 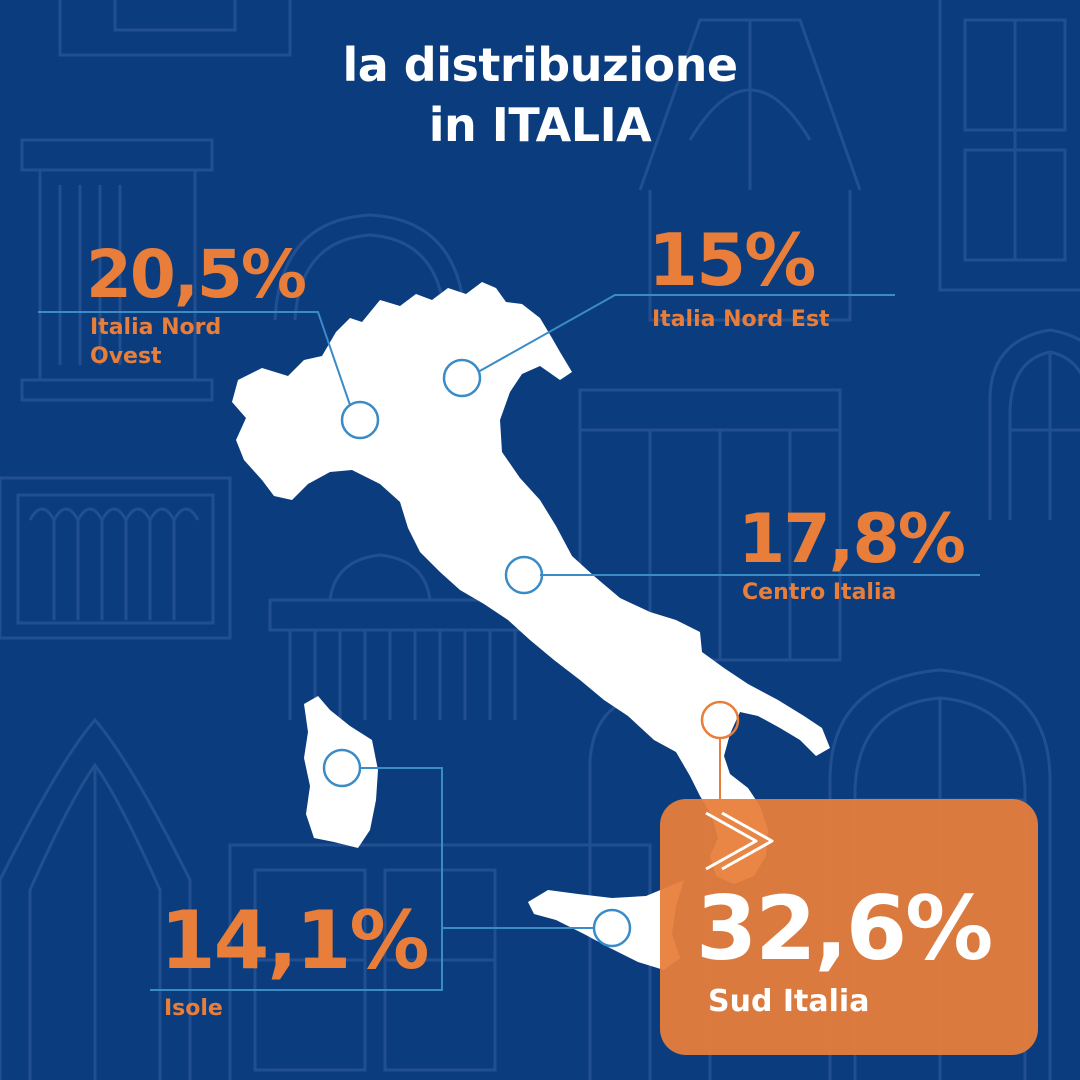 What do you see at coordinates (739, 841) in the screenshot?
I see `double-chevron-right-icon` at bounding box center [739, 841].